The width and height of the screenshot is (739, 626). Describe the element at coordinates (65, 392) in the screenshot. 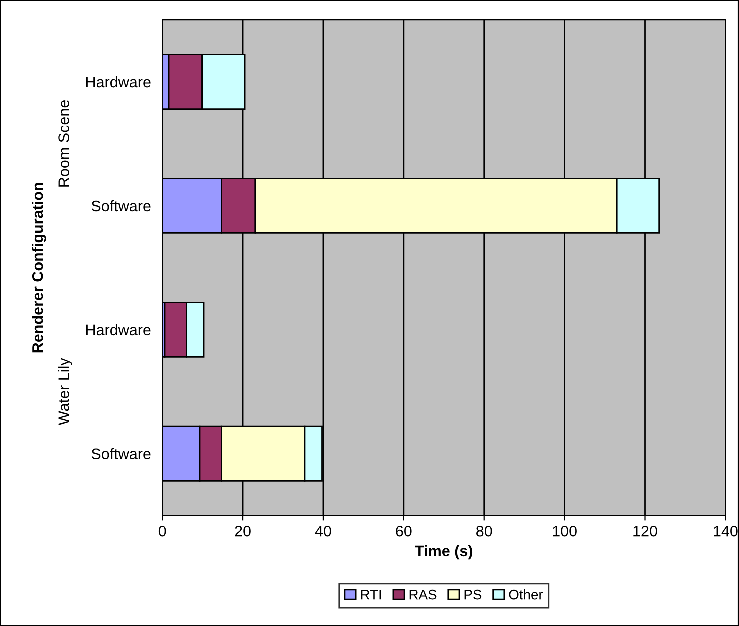

I see `text: Water Lily` at that location.